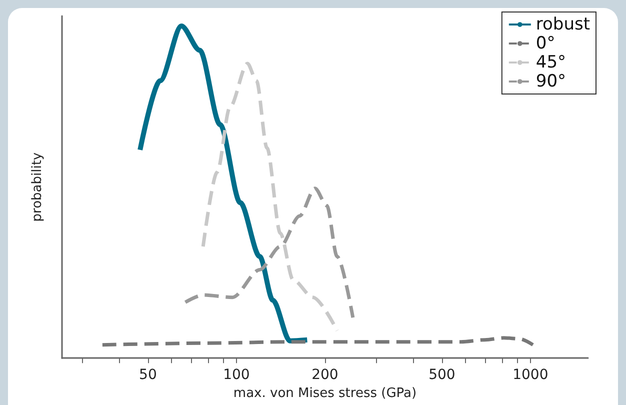 The height and width of the screenshot is (405, 626). What do you see at coordinates (563, 24) in the screenshot?
I see `legend-label: robust` at bounding box center [563, 24].